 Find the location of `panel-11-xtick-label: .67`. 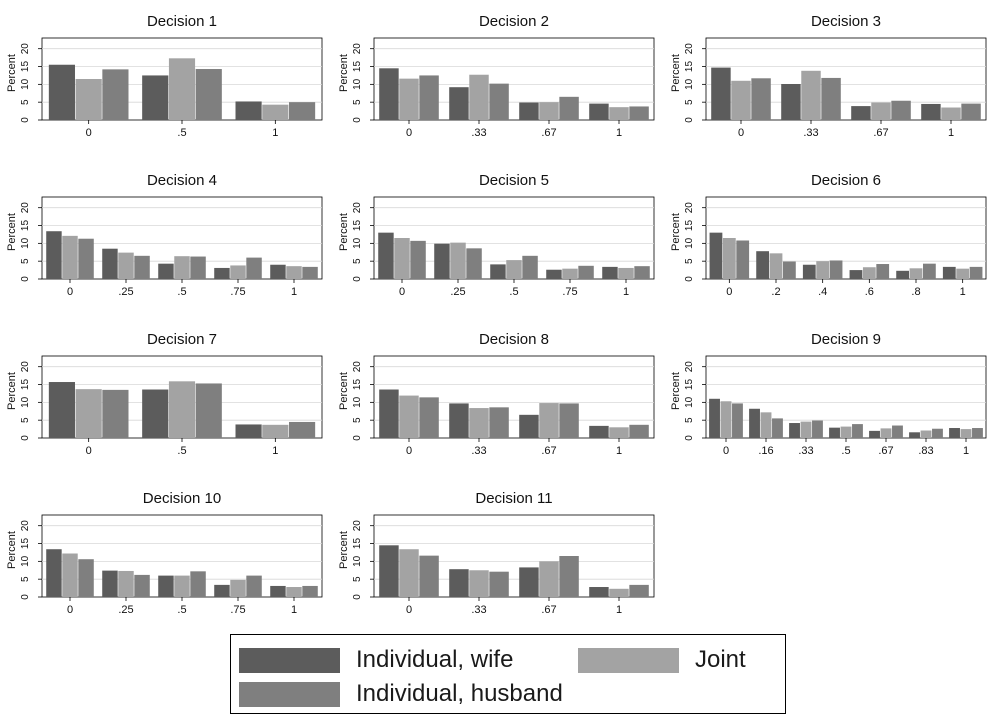

panel-11-xtick-label: .67 is located at coordinates (548, 610).